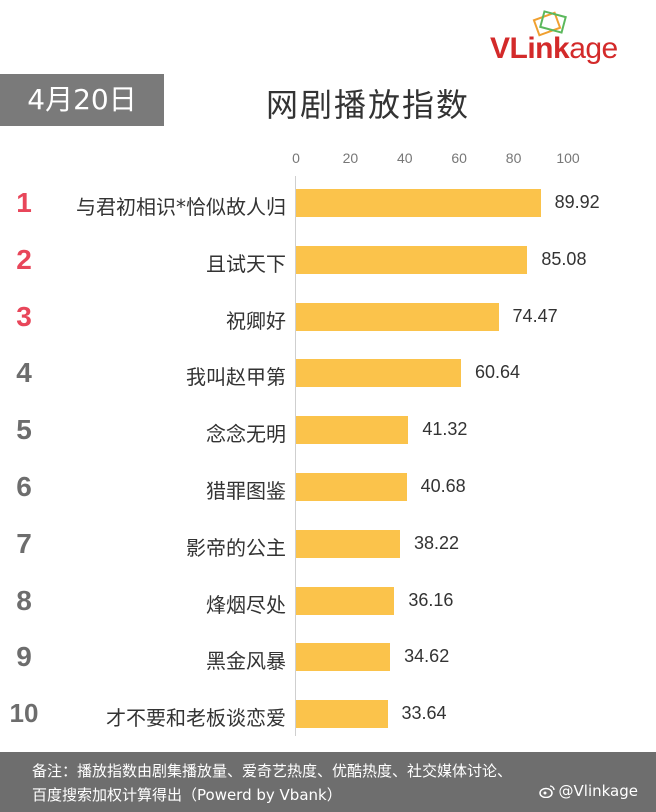  Describe the element at coordinates (443, 486) in the screenshot. I see `value-label: 40.68` at that location.